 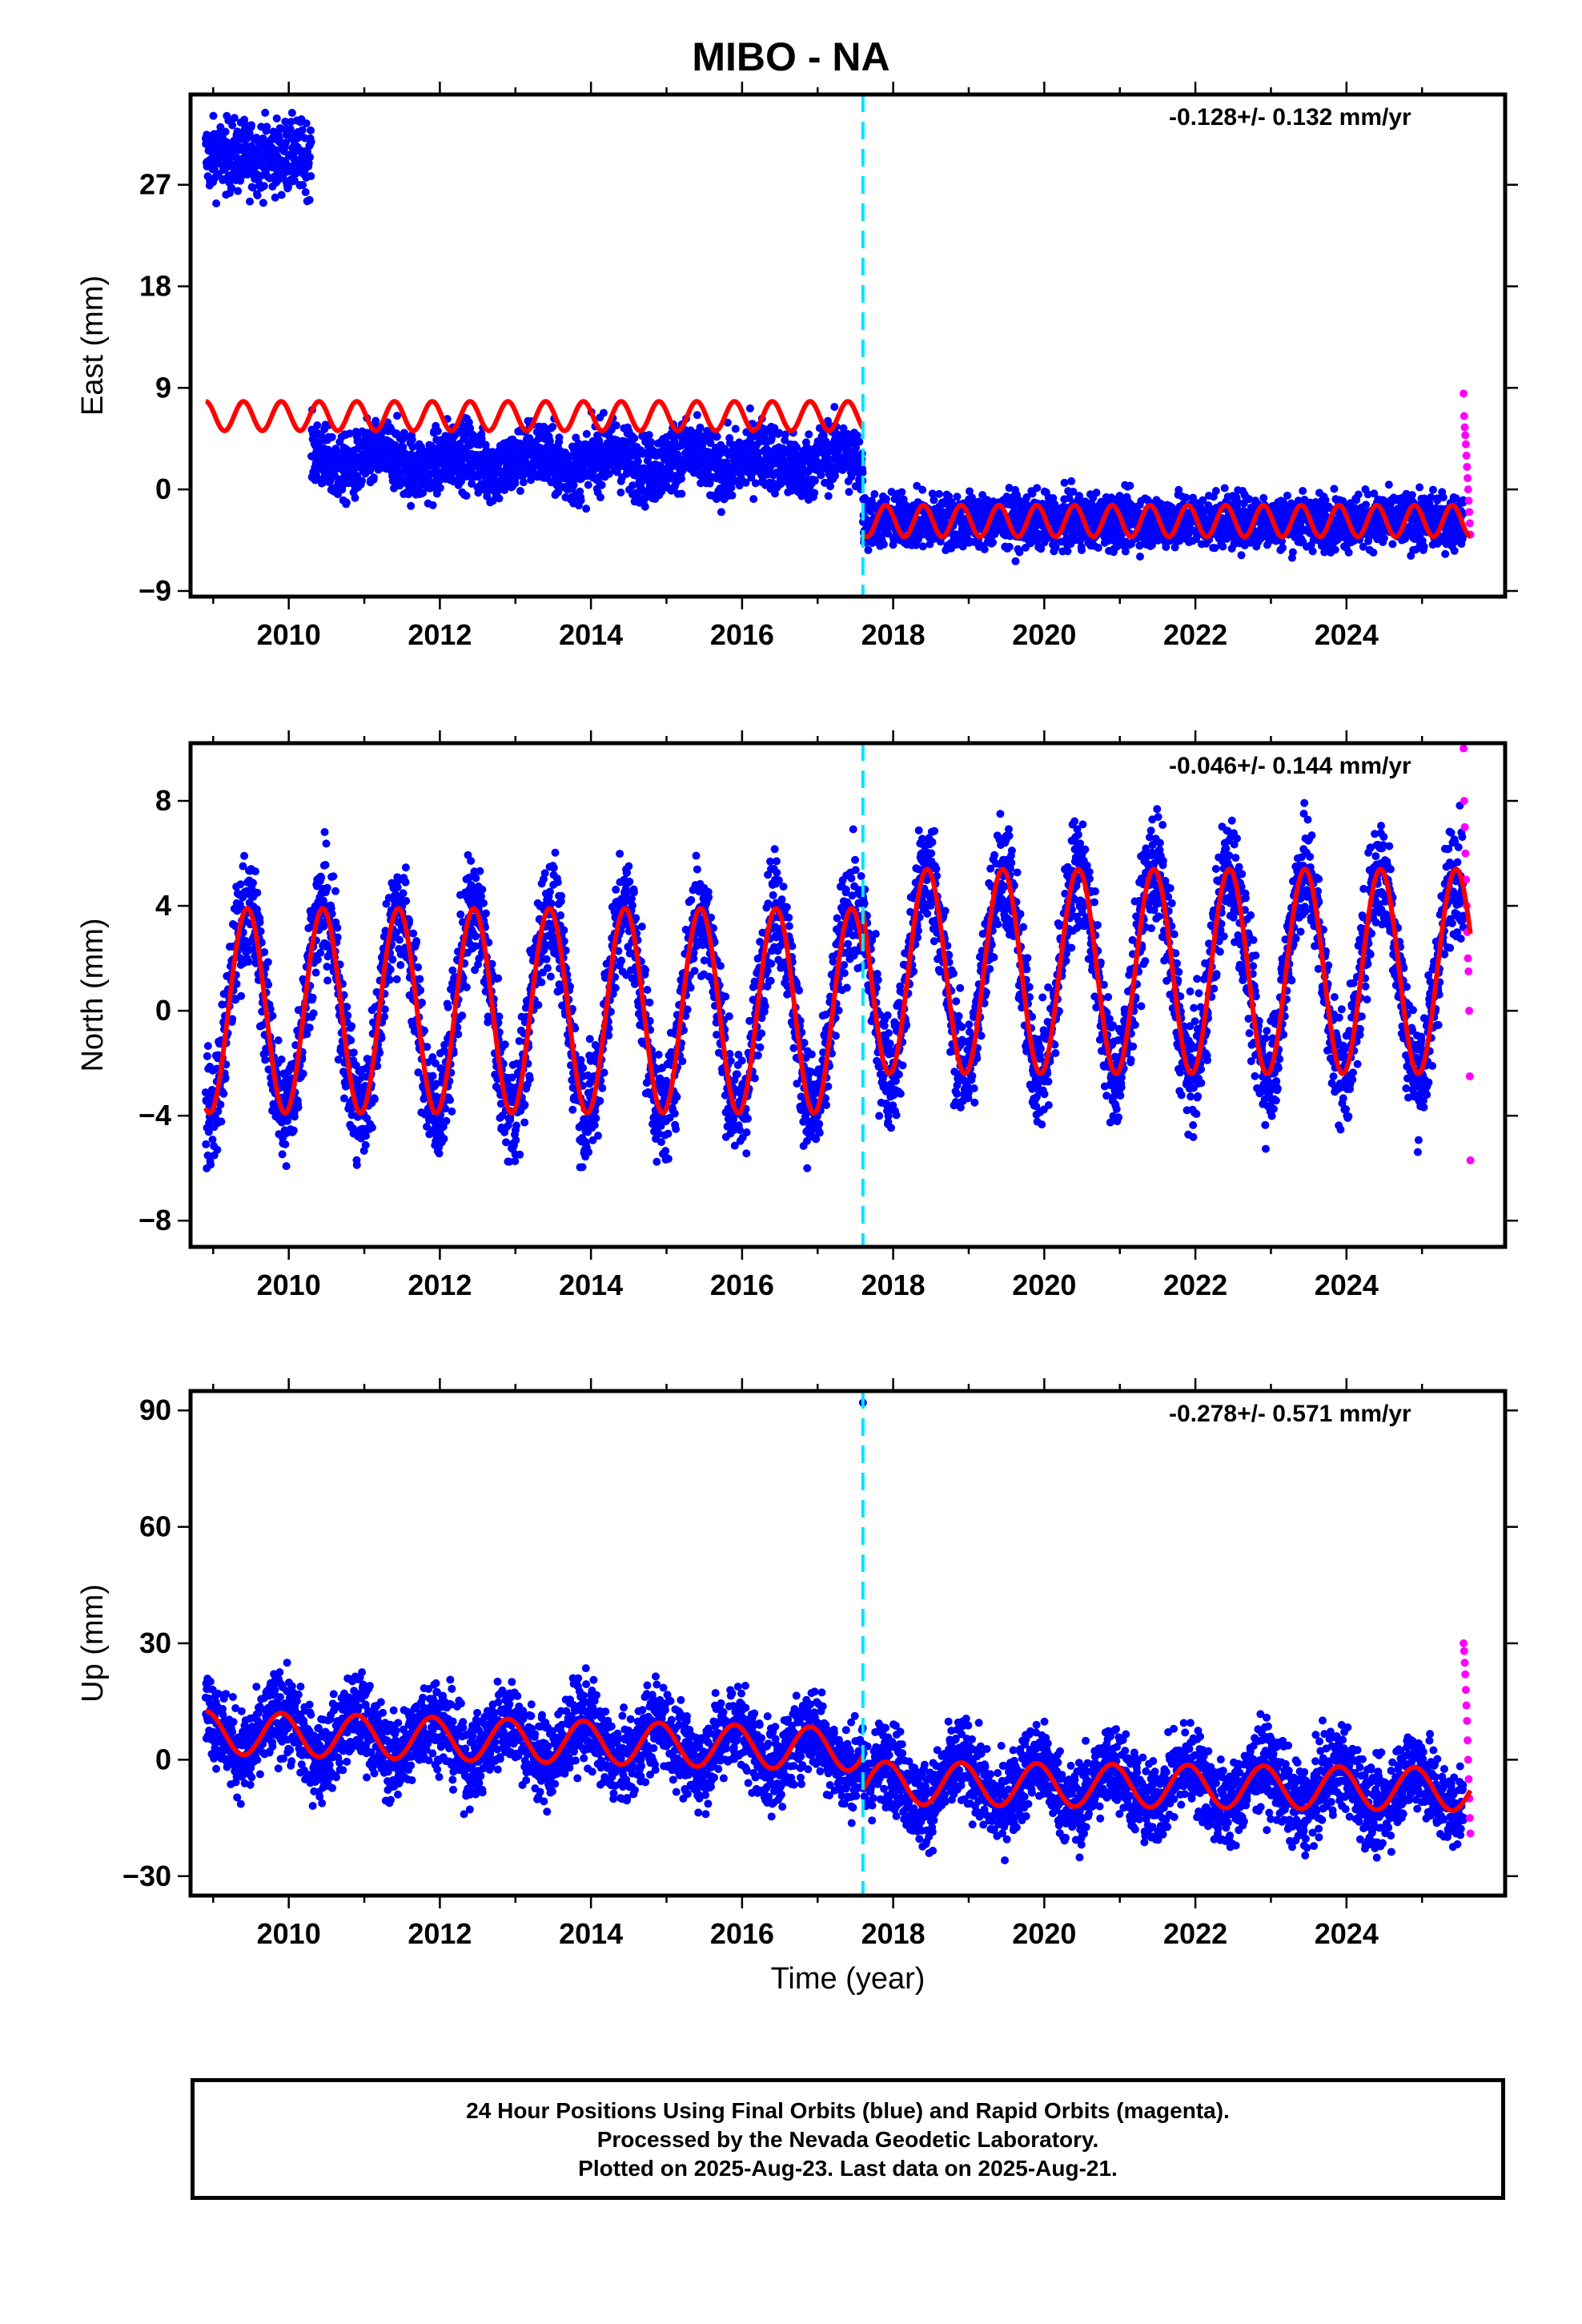 I want to click on y-tick-label: −4, so click(x=155, y=1115).